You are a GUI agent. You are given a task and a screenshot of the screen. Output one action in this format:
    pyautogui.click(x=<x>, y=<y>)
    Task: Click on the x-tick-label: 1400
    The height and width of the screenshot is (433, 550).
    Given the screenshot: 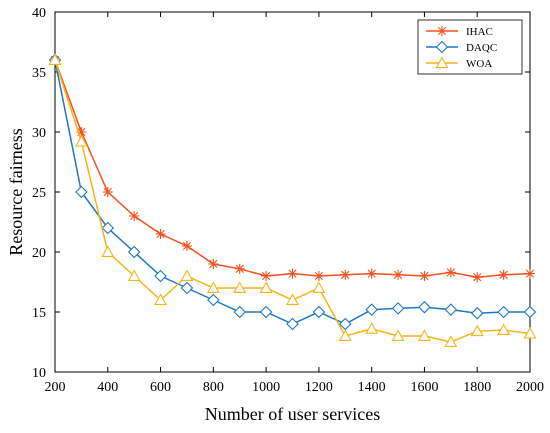 What is the action you would take?
    pyautogui.click(x=372, y=387)
    